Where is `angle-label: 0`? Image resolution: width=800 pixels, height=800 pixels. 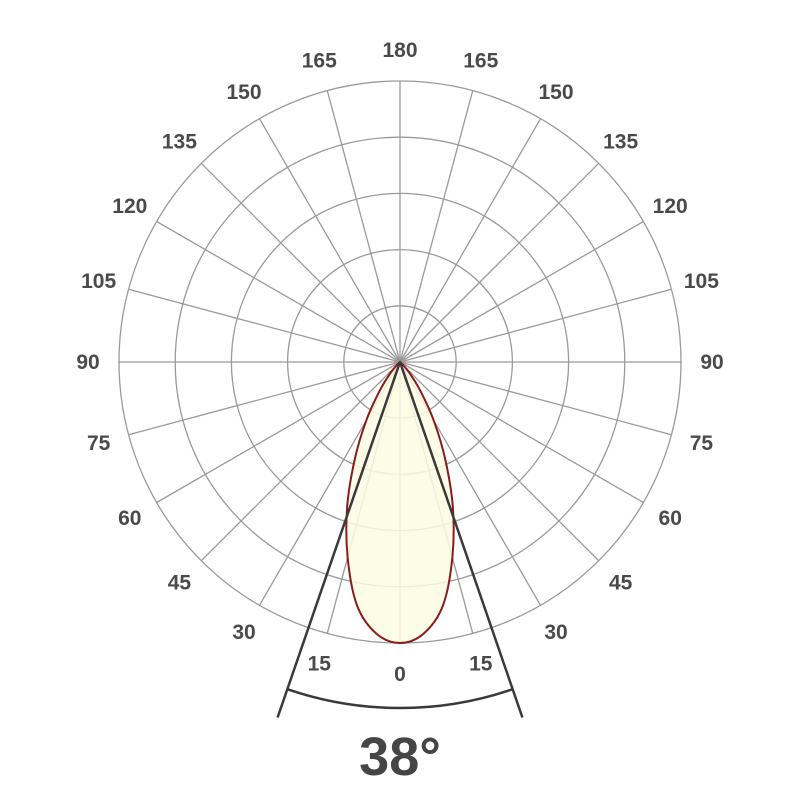 angle-label: 0 is located at coordinates (400, 674).